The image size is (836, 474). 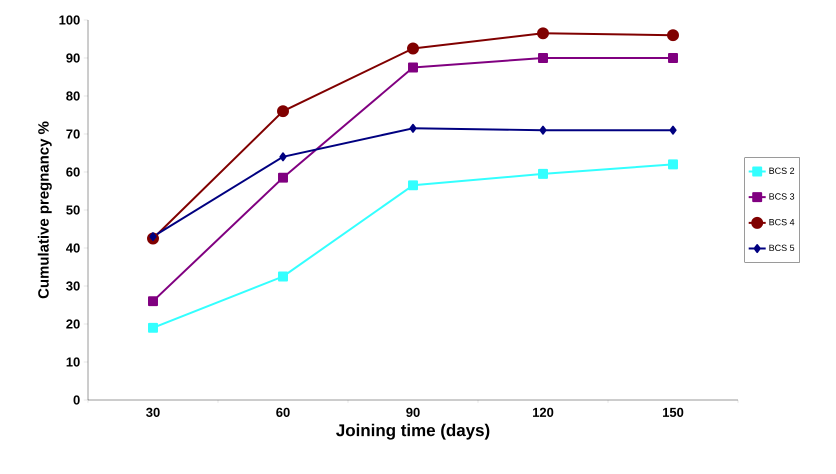 What do you see at coordinates (73, 248) in the screenshot?
I see `y-tick-label: 40` at bounding box center [73, 248].